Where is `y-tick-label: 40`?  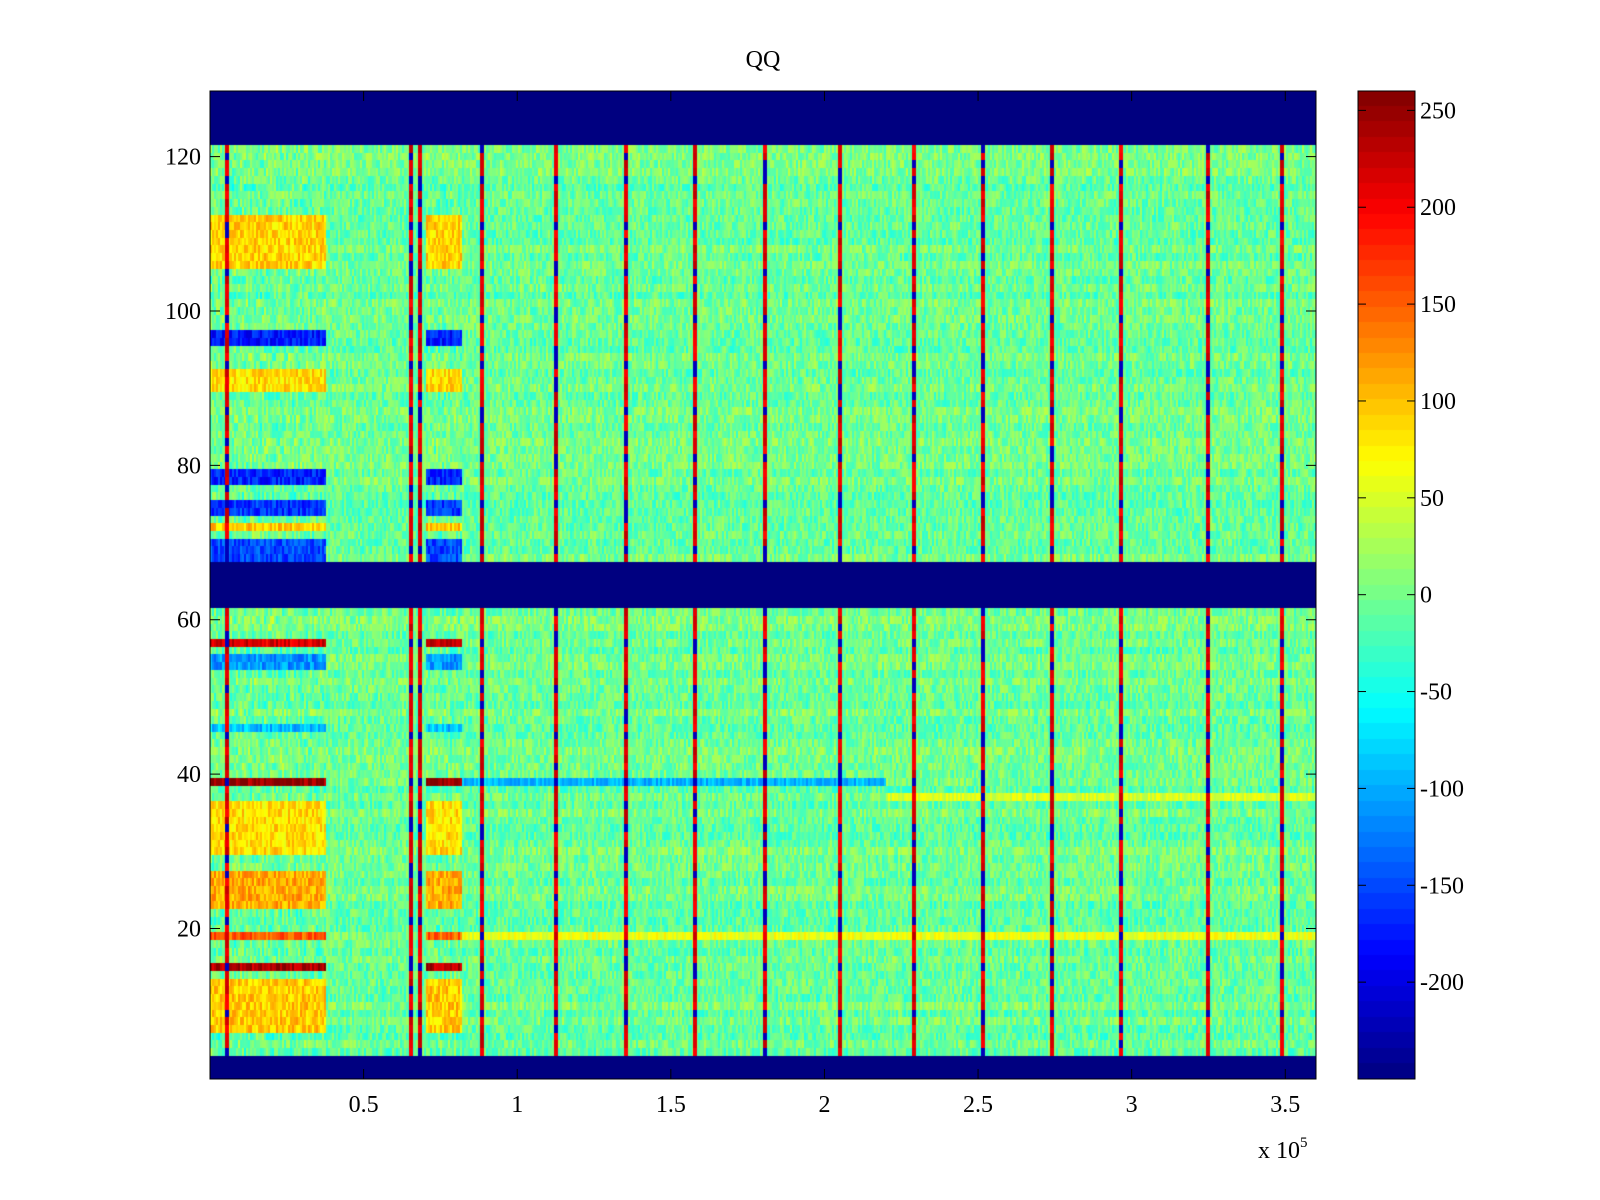
y-tick-label: 40 is located at coordinates (189, 775).